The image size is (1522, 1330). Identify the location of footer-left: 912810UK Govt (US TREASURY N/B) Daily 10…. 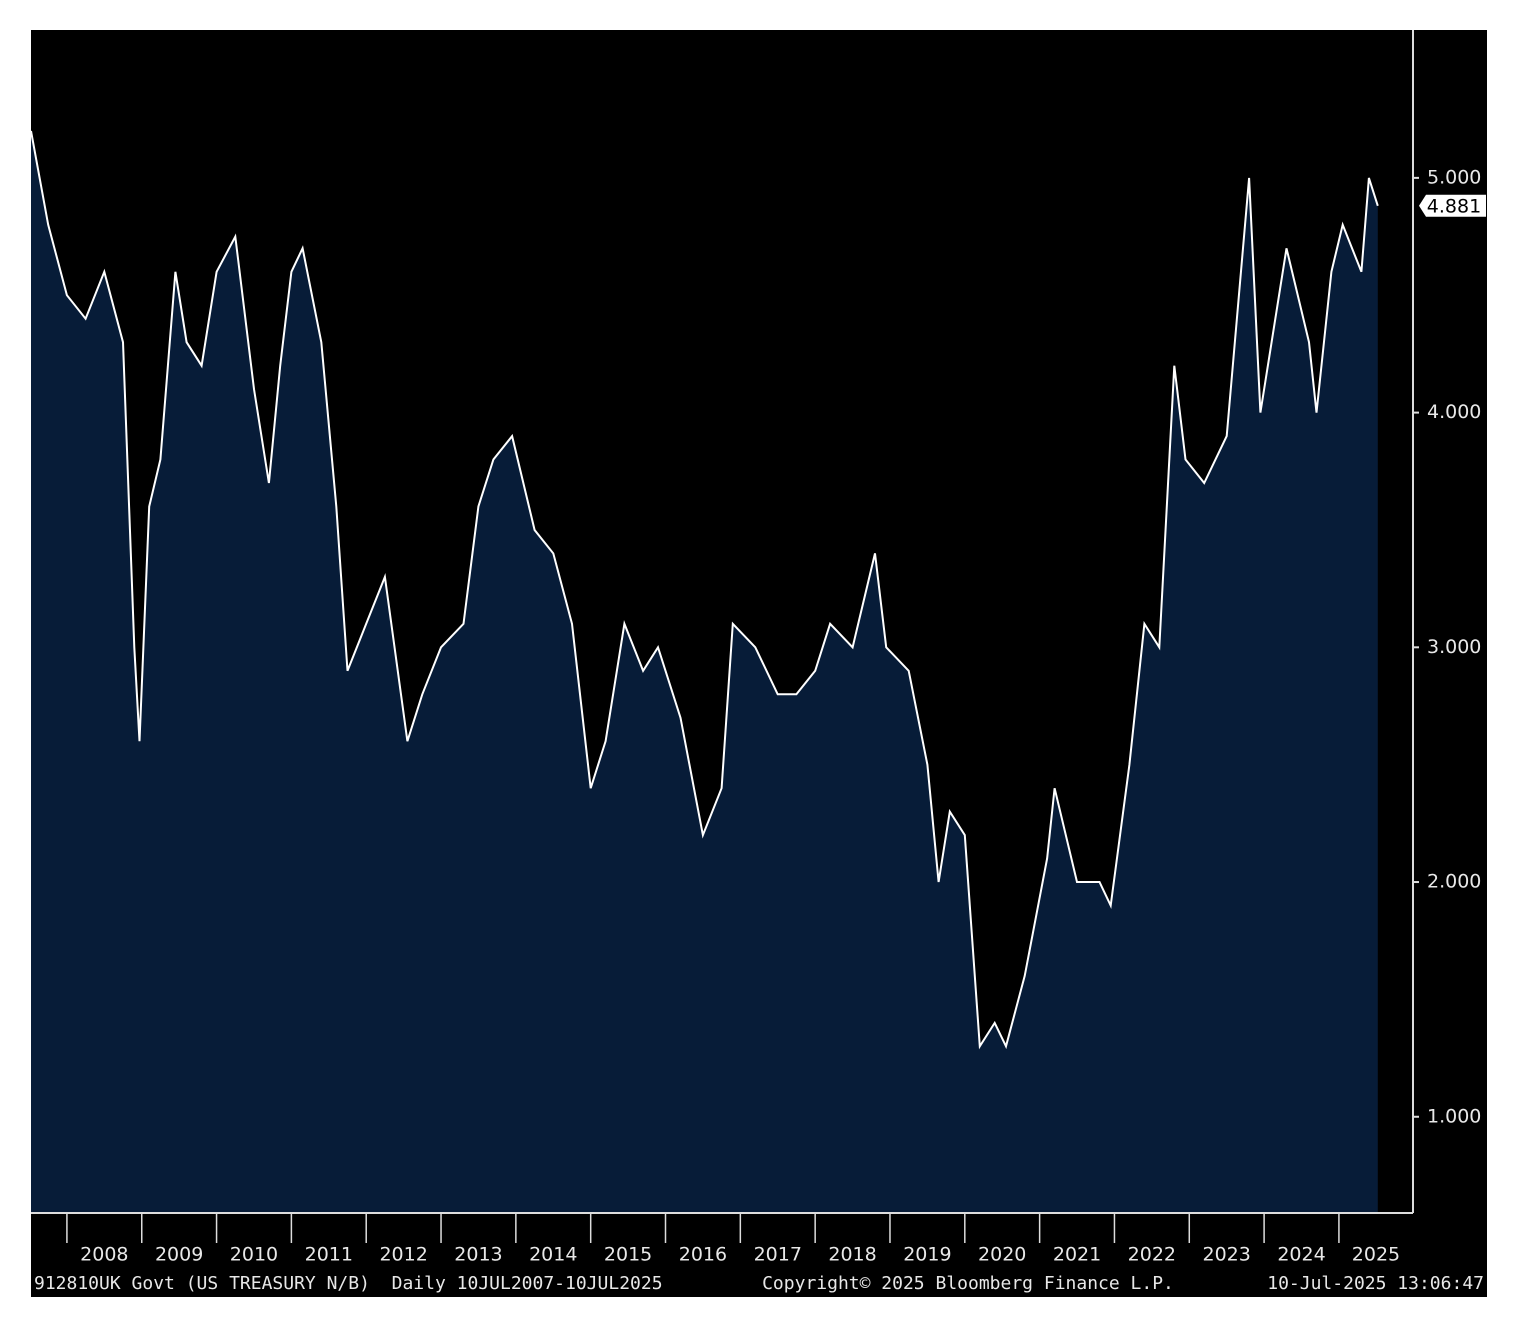
(348, 1283).